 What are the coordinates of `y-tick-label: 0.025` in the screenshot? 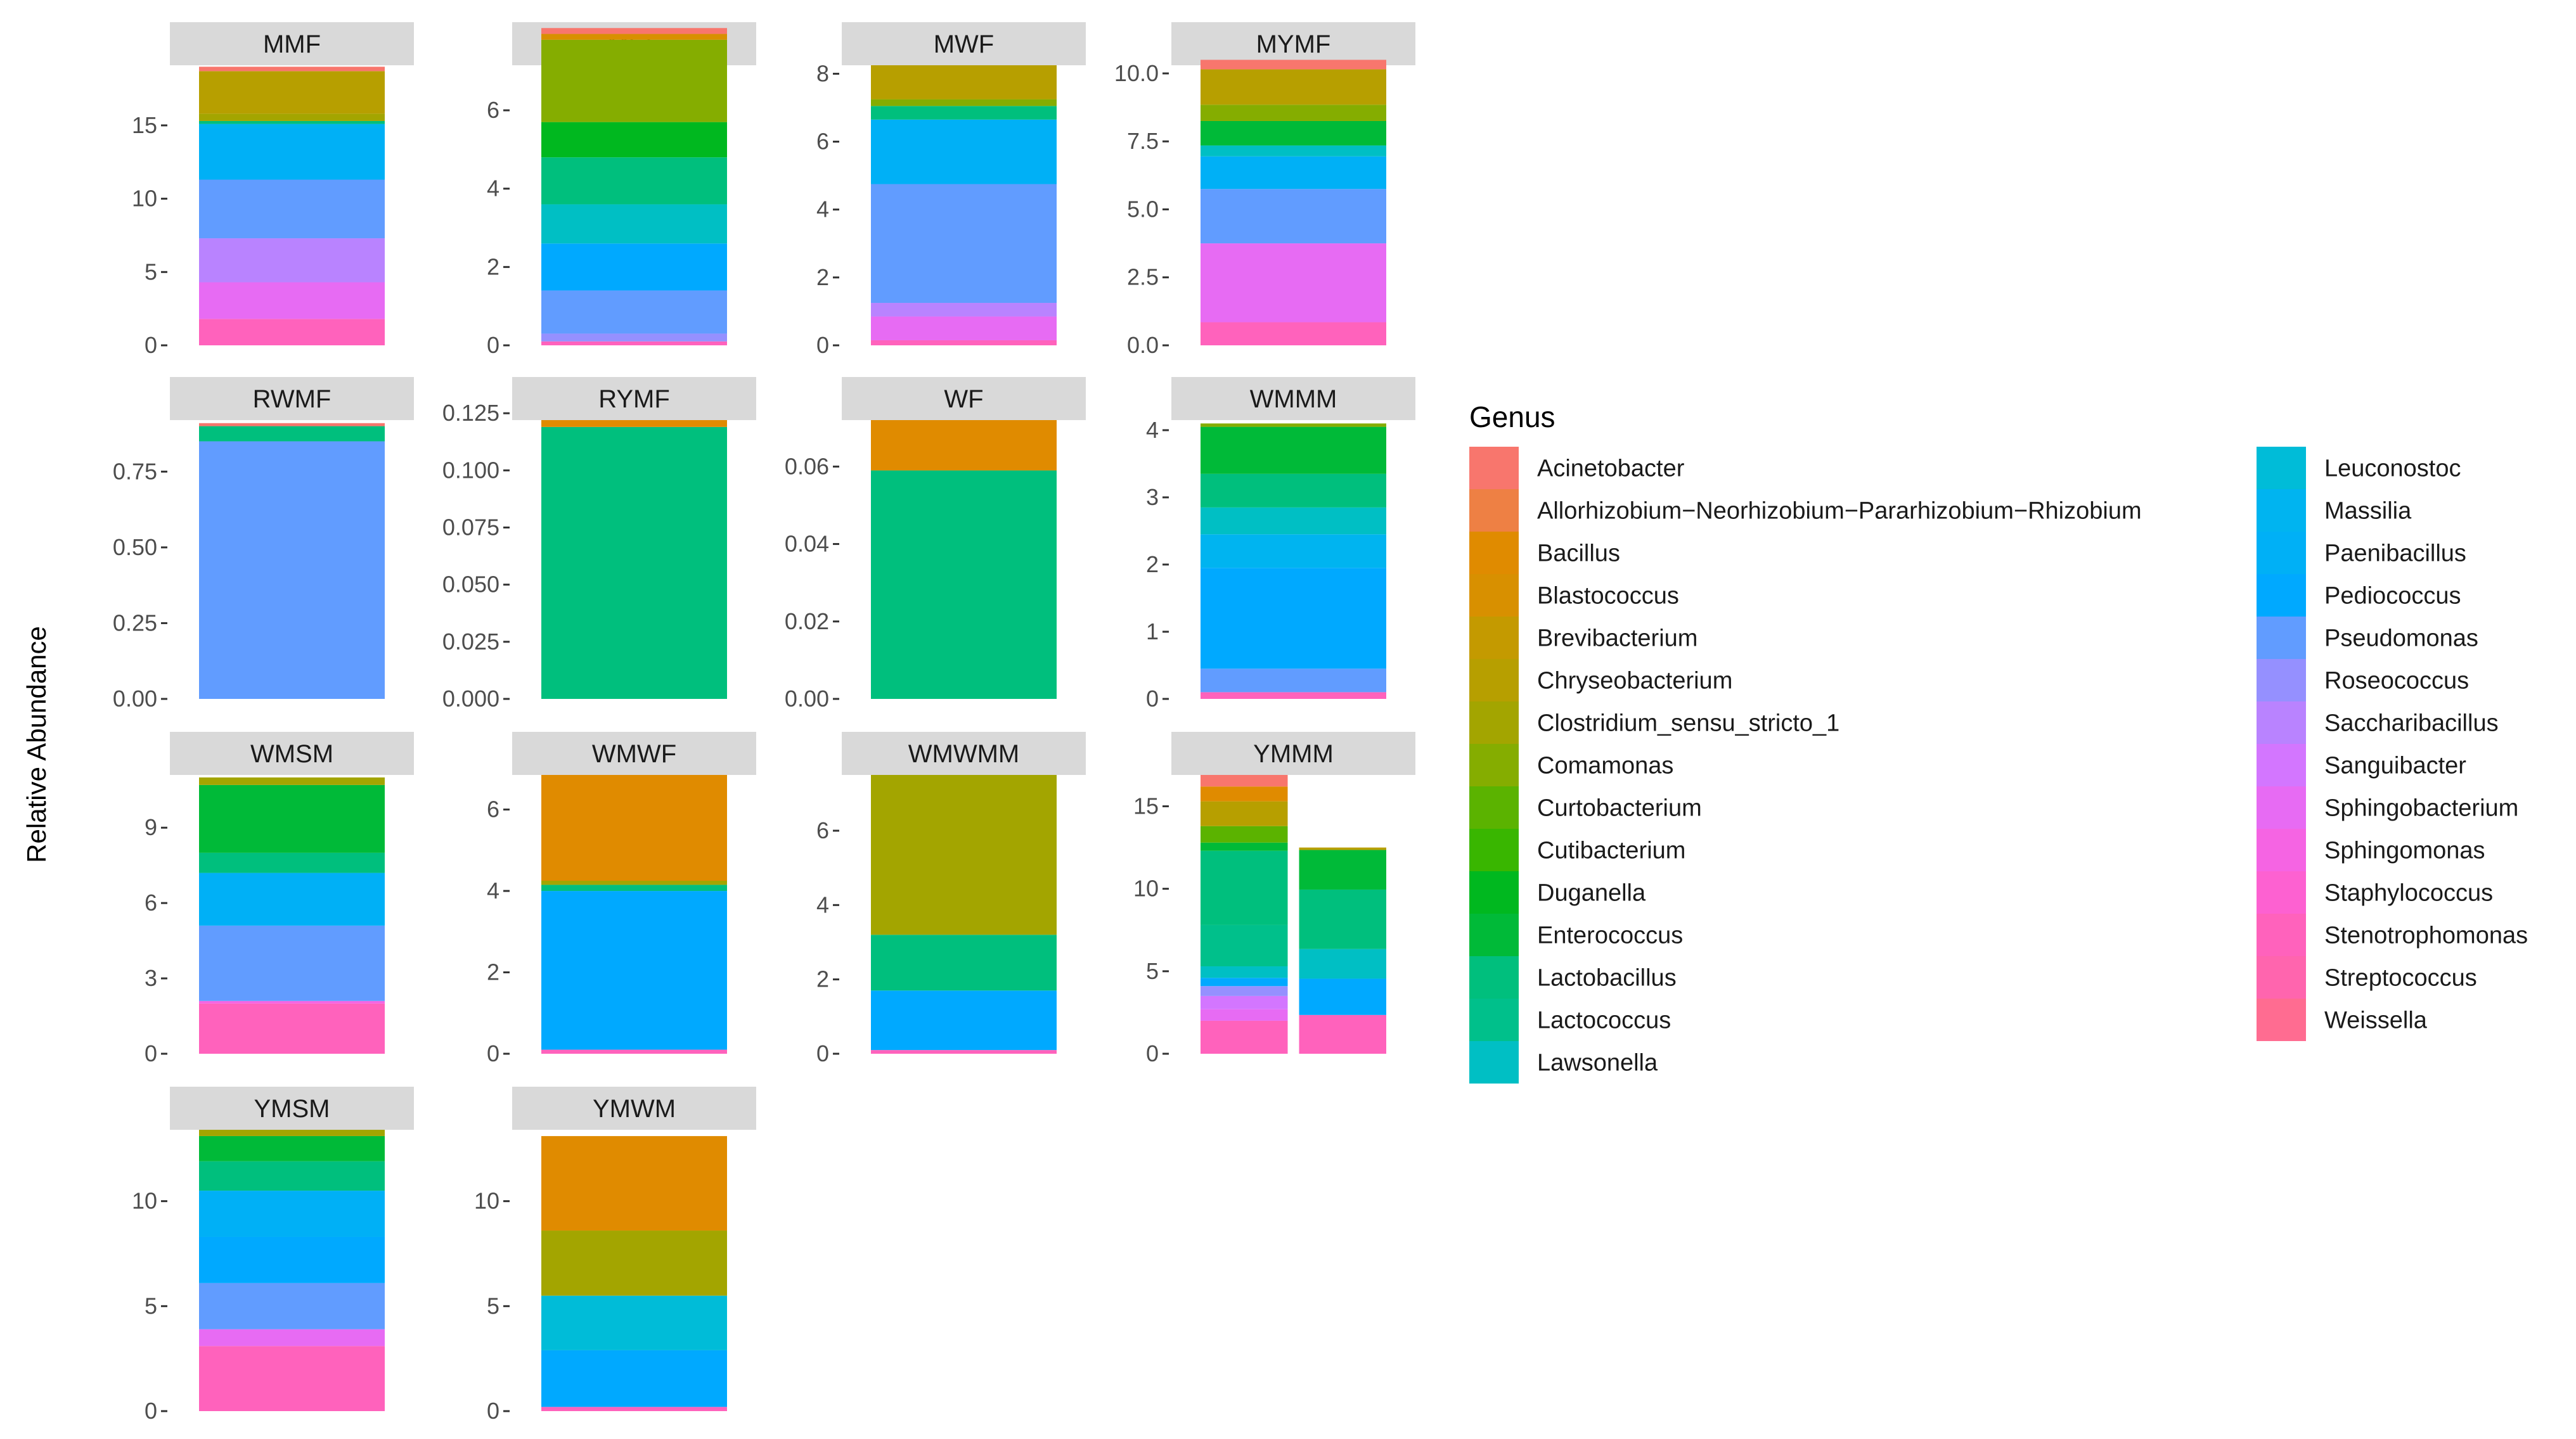 It's located at (471, 642).